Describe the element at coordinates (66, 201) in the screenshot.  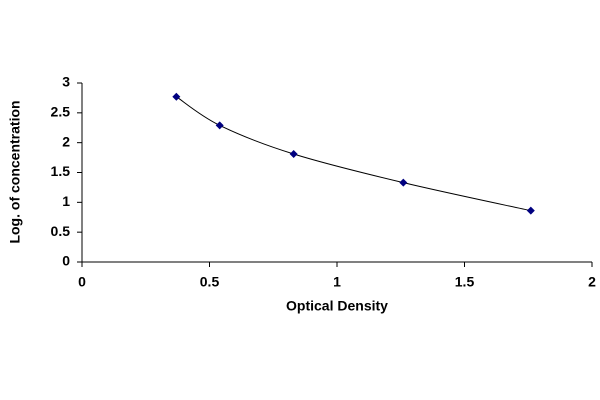
I see `y-tick-label: 1` at that location.